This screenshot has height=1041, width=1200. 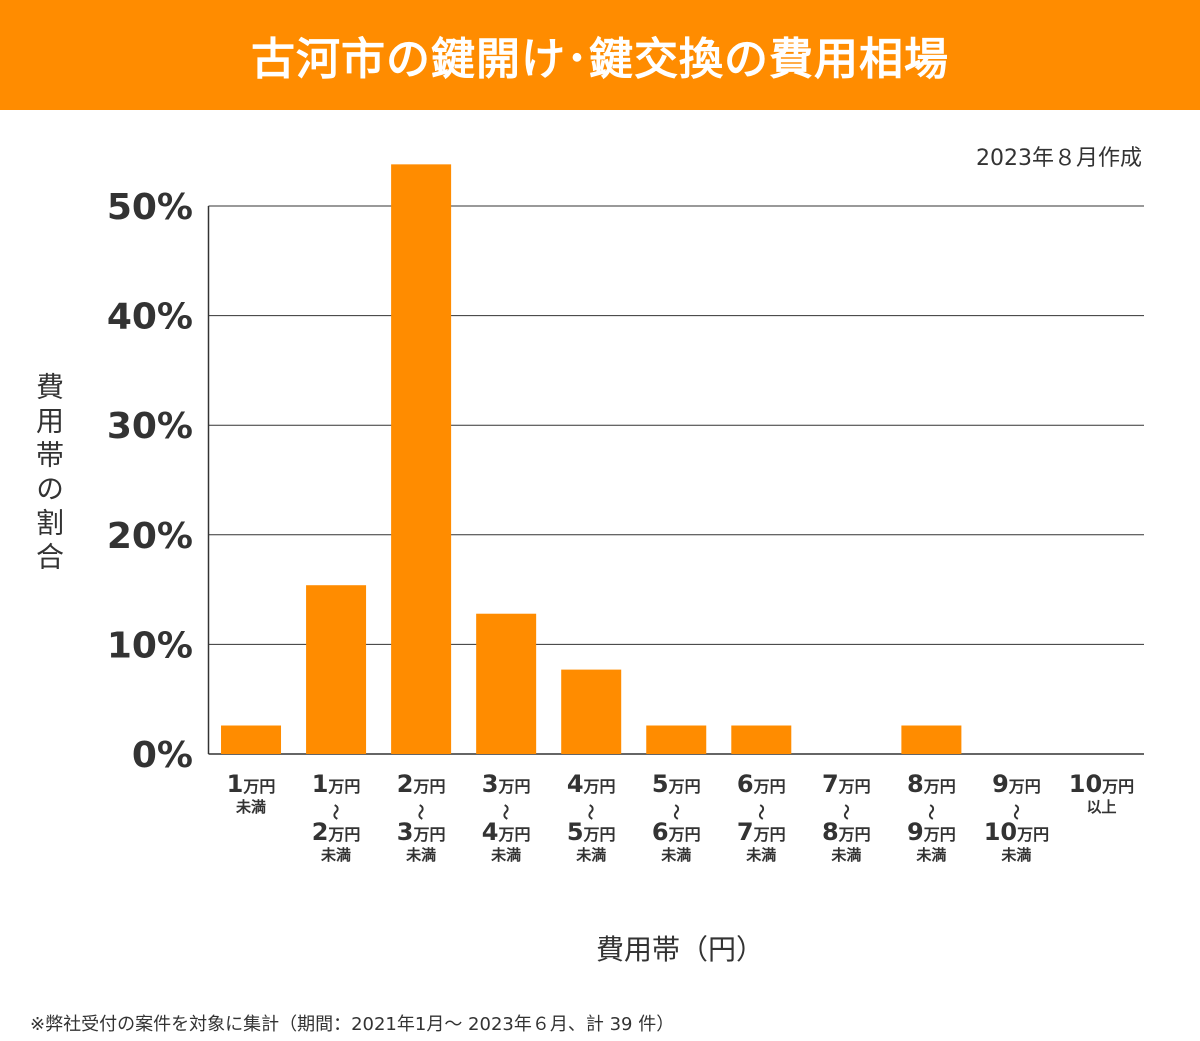 What do you see at coordinates (679, 949) in the screenshot?
I see `x-axis-label: 費用帯（円）` at bounding box center [679, 949].